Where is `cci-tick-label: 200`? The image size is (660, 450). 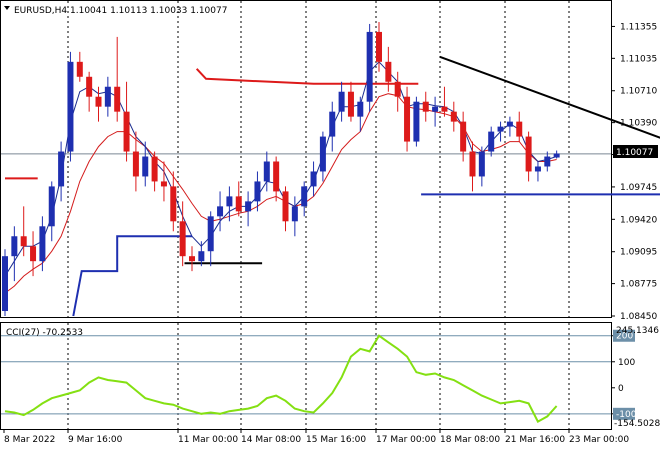
cci-tick-label: 200 is located at coordinates (624, 337).